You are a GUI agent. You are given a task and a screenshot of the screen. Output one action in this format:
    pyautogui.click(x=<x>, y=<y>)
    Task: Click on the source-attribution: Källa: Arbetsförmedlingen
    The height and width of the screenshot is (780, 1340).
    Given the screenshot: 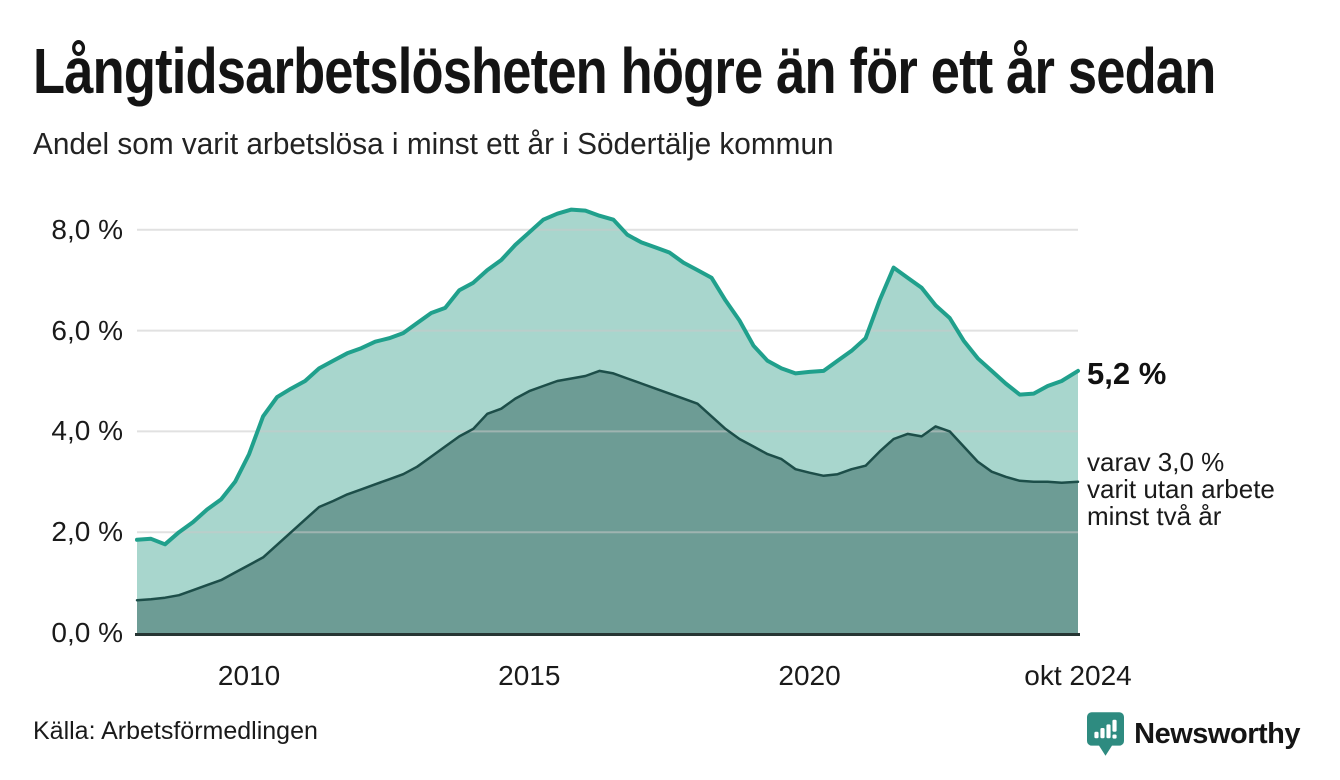 What is the action you would take?
    pyautogui.click(x=175, y=731)
    